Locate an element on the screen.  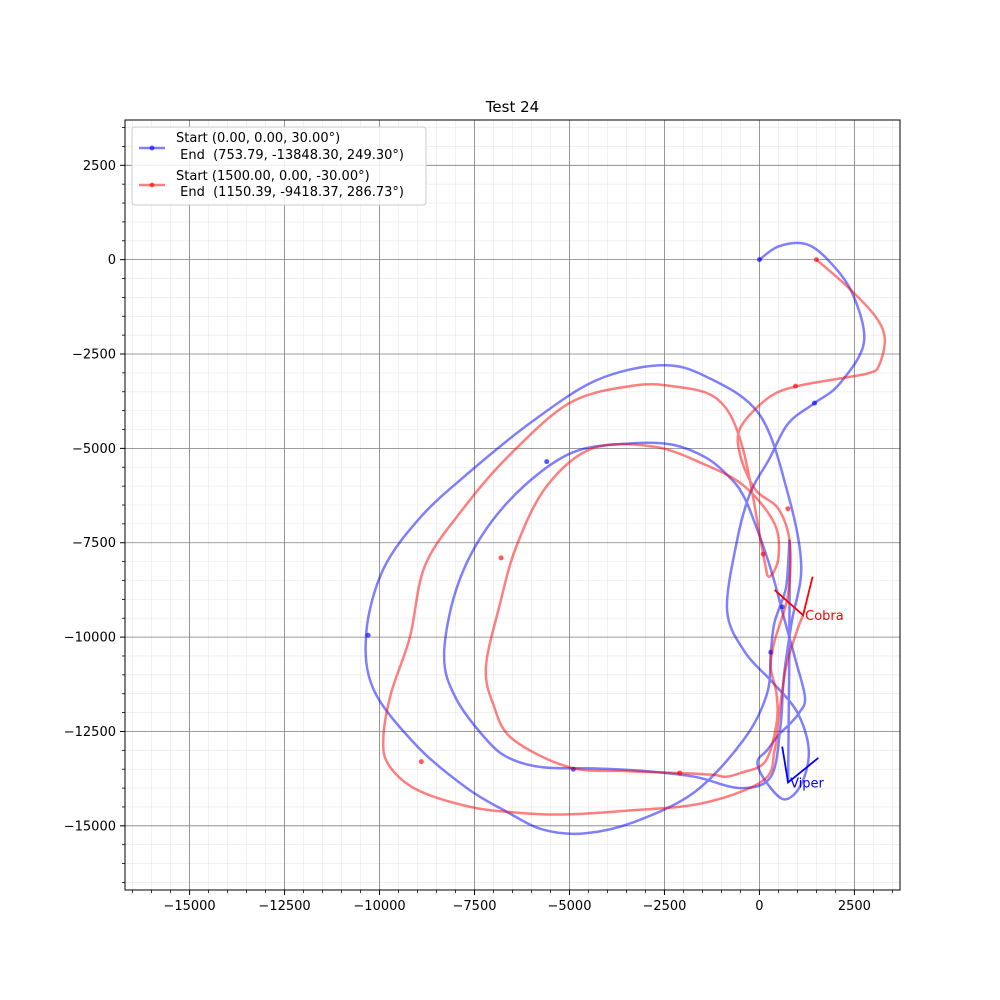
legend-label-series-2-line-1: Start (1500.00, 0.00, -30.00°) is located at coordinates (273, 176).